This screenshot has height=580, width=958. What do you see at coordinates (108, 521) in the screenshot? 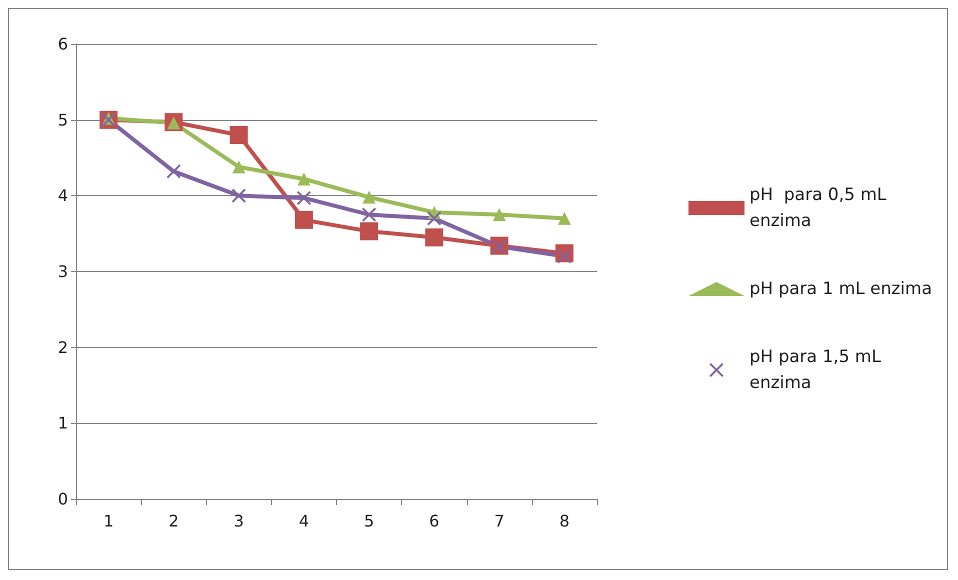
I see `x-tick-label: 1` at bounding box center [108, 521].